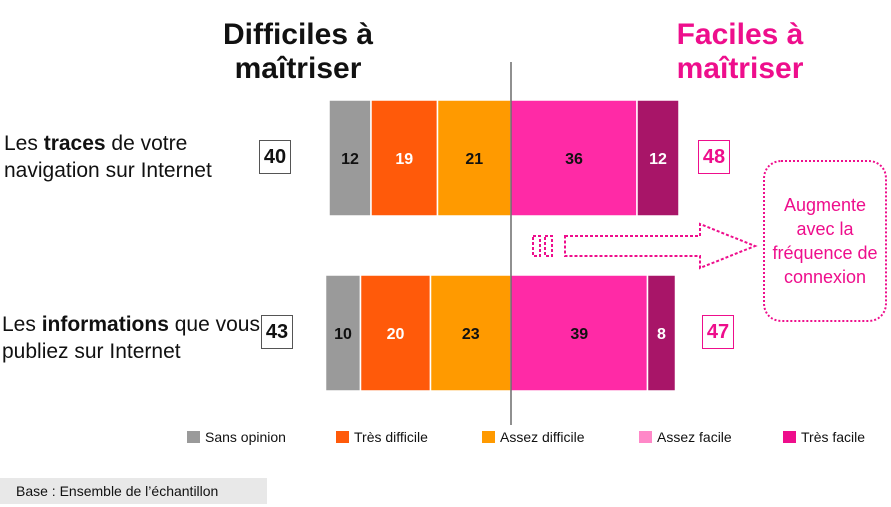 The height and width of the screenshot is (507, 891). I want to click on bar-tres-difficile-row0, so click(404, 158).